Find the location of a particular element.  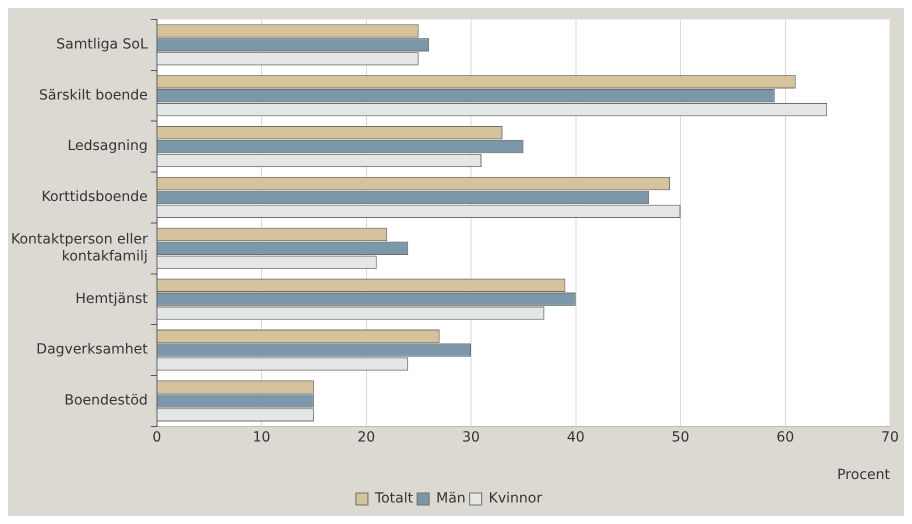

y-tick-label: Boendestöd is located at coordinates (106, 400).